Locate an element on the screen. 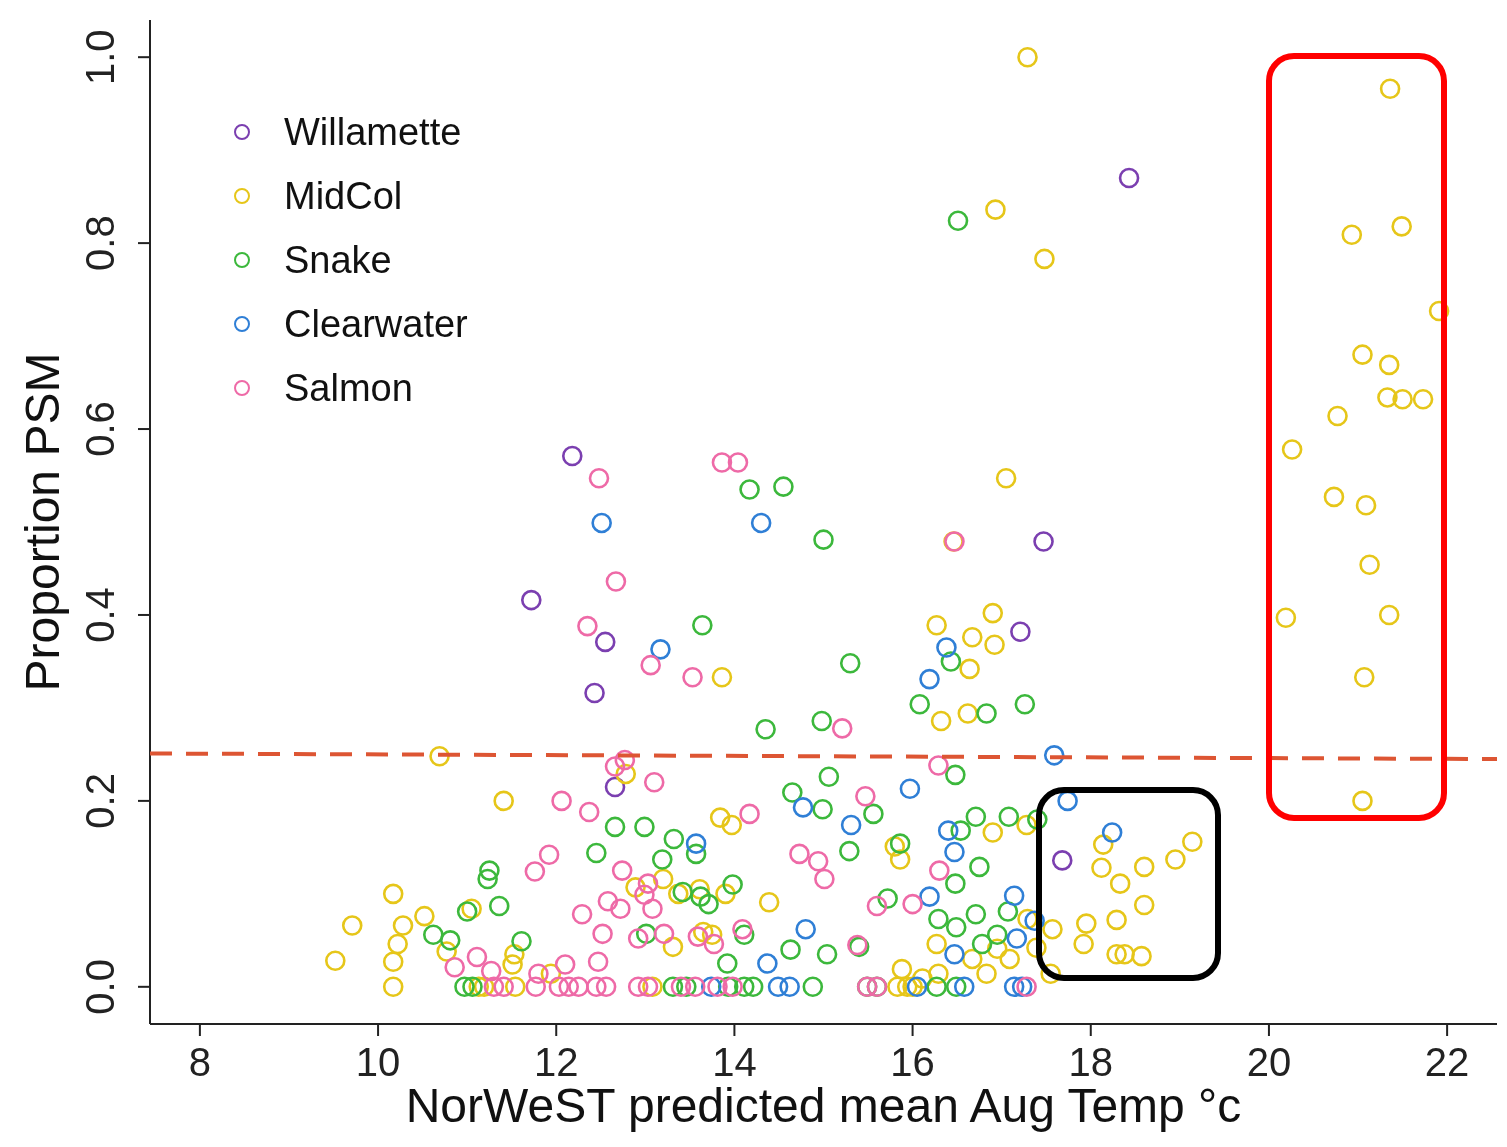 This screenshot has height=1147, width=1507. y-tick-label: 0.0 is located at coordinates (100, 987).